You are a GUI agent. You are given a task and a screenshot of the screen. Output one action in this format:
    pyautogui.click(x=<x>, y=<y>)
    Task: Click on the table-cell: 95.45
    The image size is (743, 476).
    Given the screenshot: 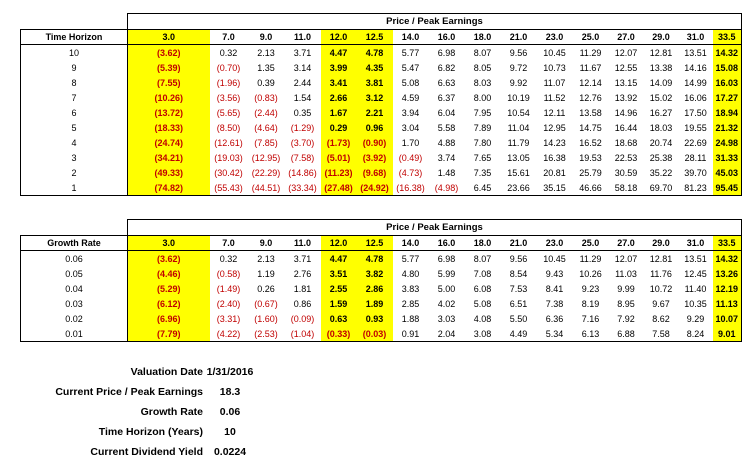 What is the action you would take?
    pyautogui.click(x=727, y=188)
    